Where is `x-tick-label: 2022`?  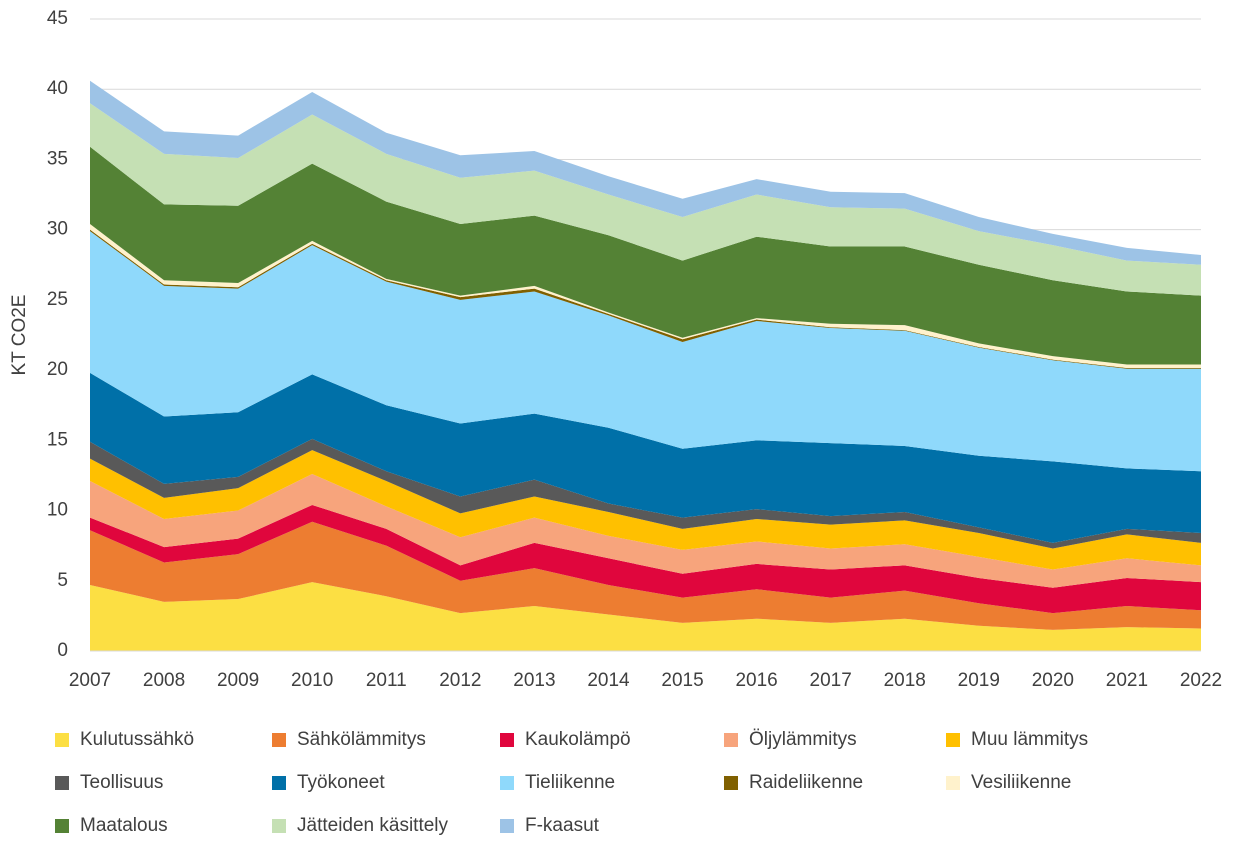 x-tick-label: 2022 is located at coordinates (1201, 680).